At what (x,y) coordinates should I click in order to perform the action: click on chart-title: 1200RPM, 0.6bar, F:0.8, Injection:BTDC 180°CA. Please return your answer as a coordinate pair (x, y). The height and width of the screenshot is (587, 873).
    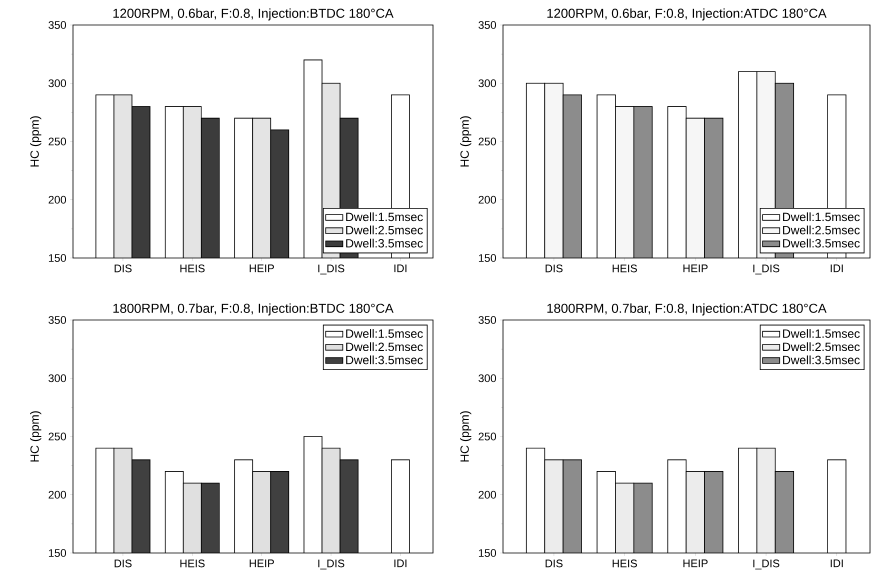
    Looking at the image, I should click on (253, 14).